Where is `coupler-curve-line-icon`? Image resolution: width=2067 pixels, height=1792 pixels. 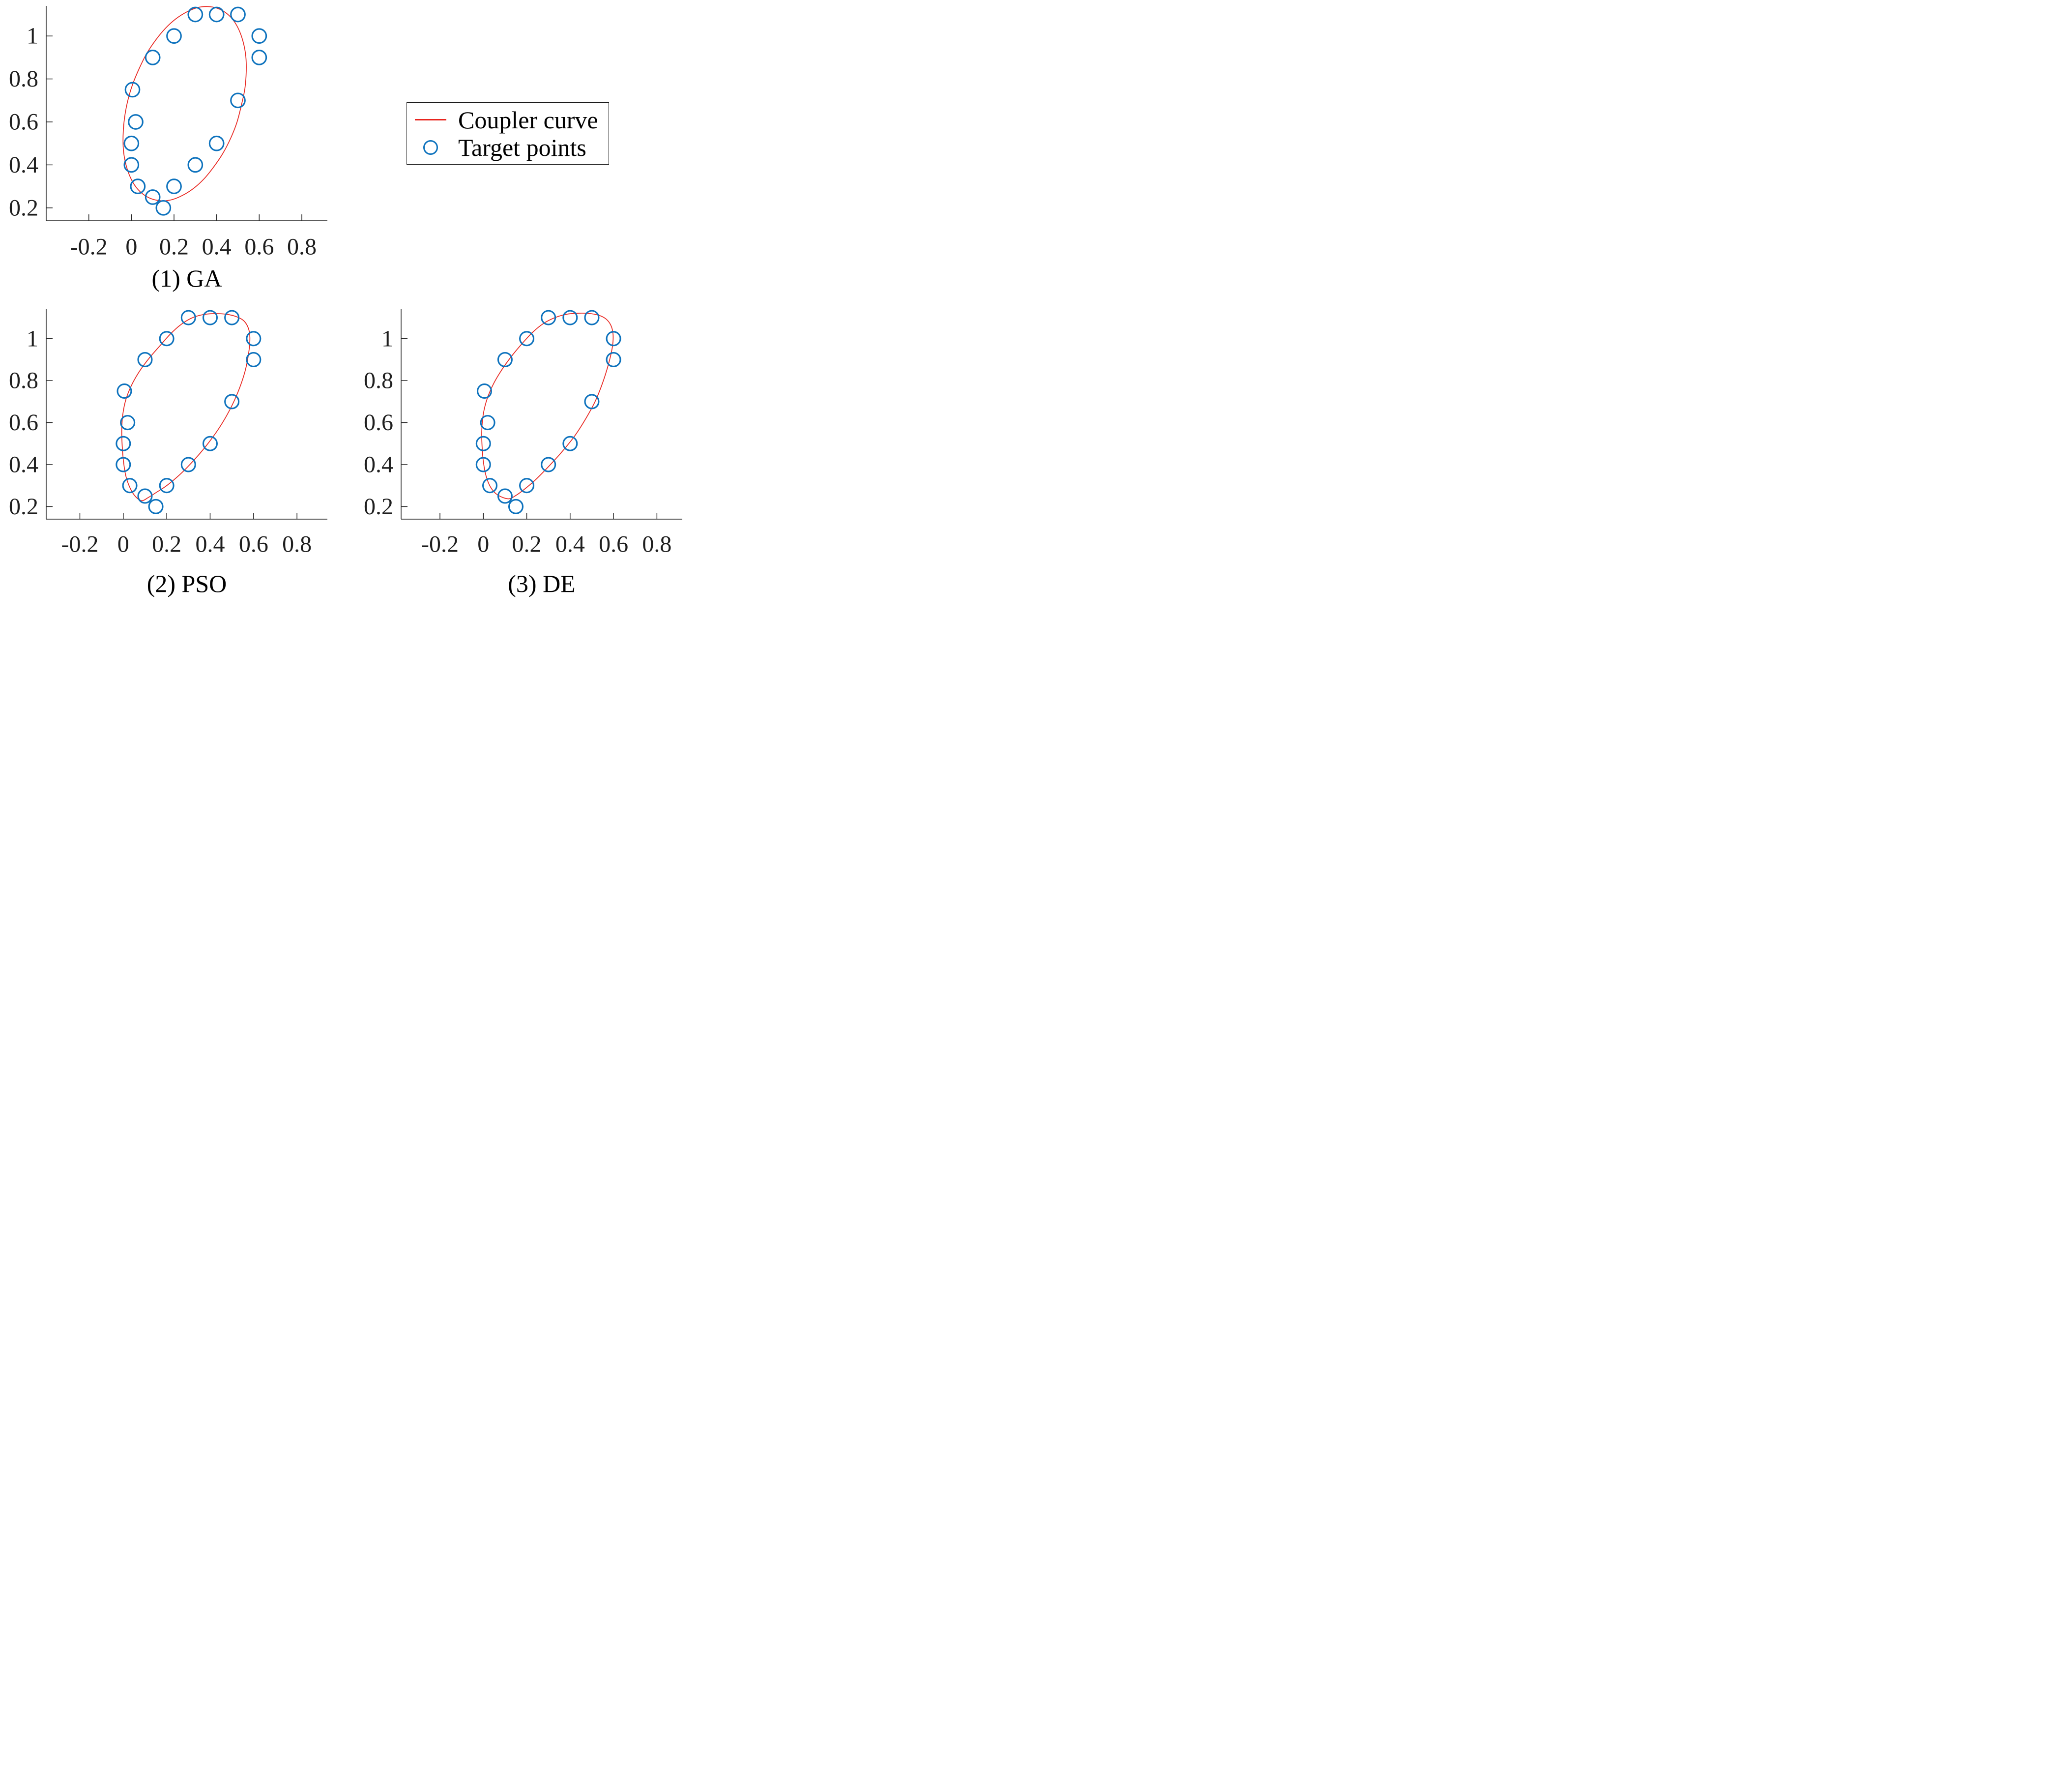
coupler-curve-line-icon is located at coordinates (430, 119).